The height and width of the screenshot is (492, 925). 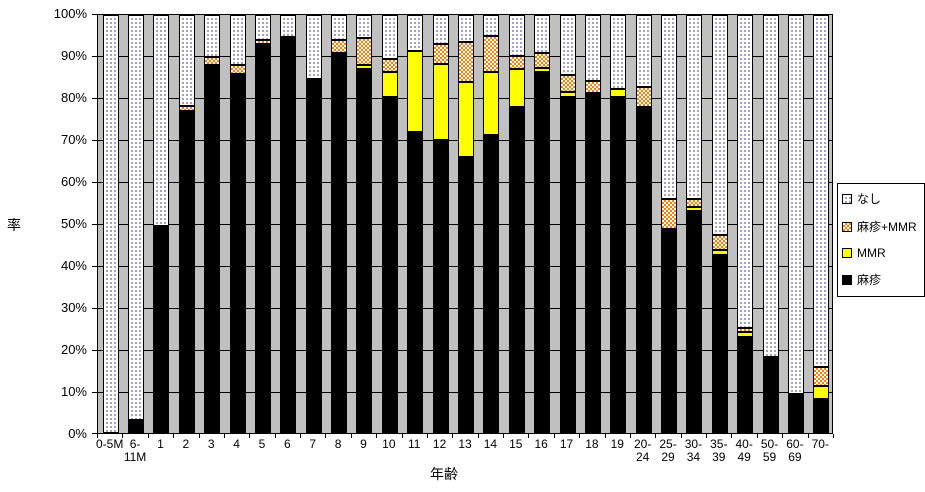 I want to click on x-axis-tick-label-60-69: 60- 69, so click(x=795, y=450).